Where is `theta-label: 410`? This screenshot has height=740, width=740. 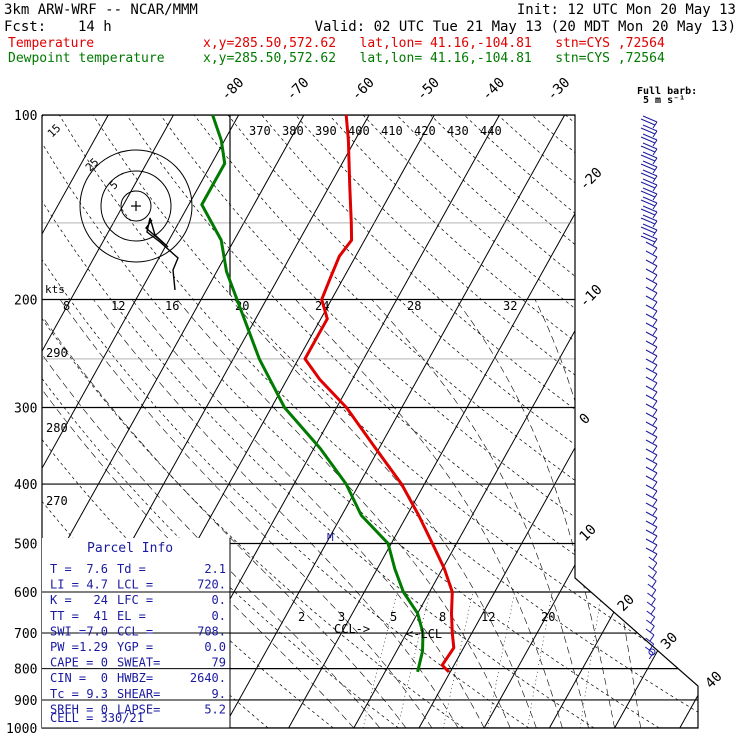
theta-label: 410 is located at coordinates (392, 131).